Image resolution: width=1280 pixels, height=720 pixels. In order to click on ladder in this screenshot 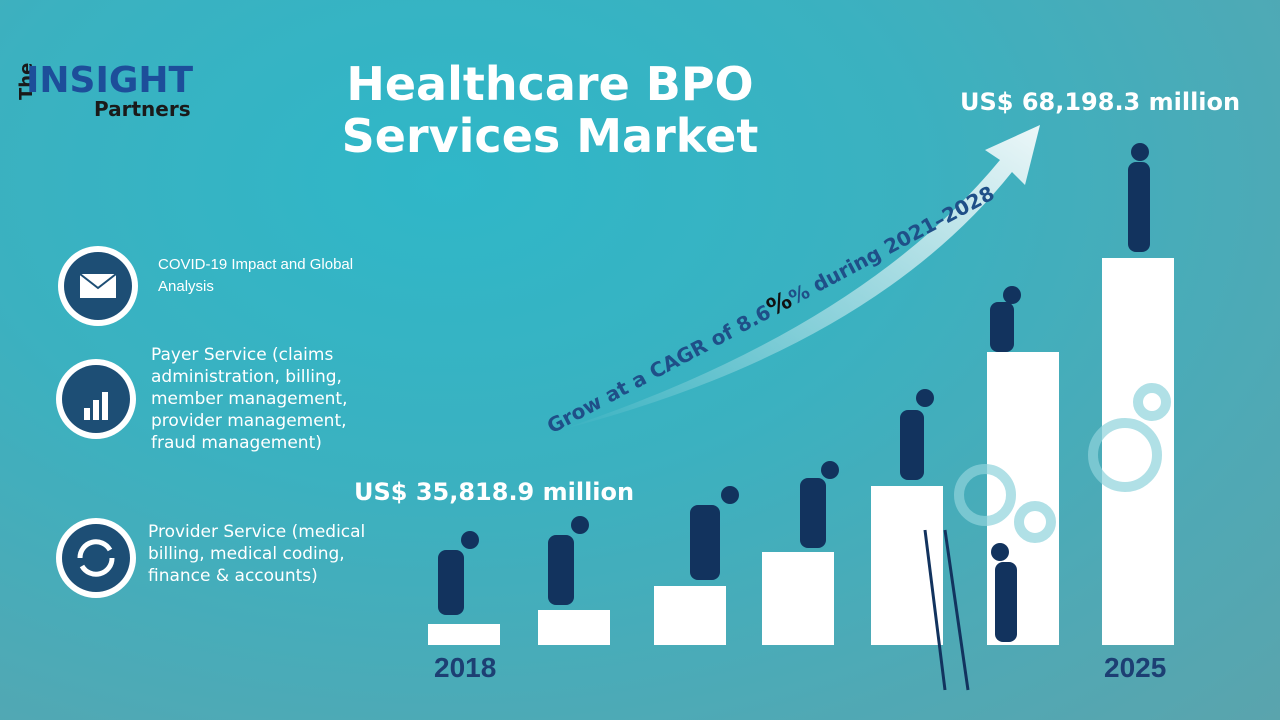, I will do `click(946, 610)`.